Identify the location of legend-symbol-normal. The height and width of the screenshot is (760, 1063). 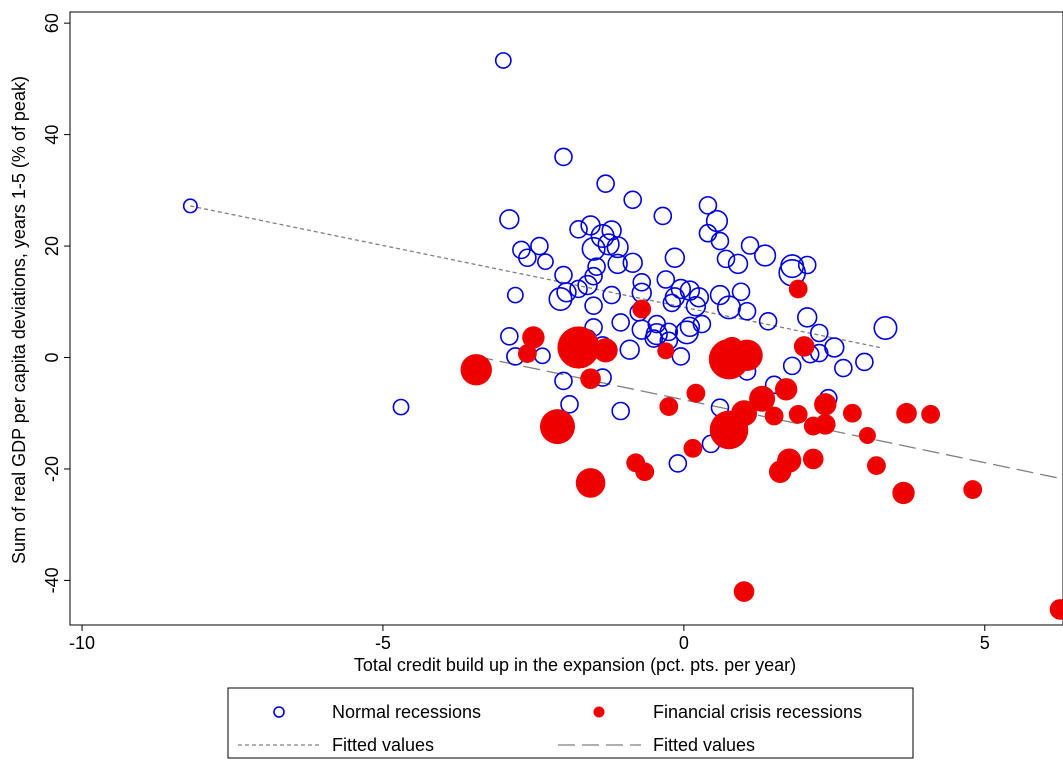
(279, 712).